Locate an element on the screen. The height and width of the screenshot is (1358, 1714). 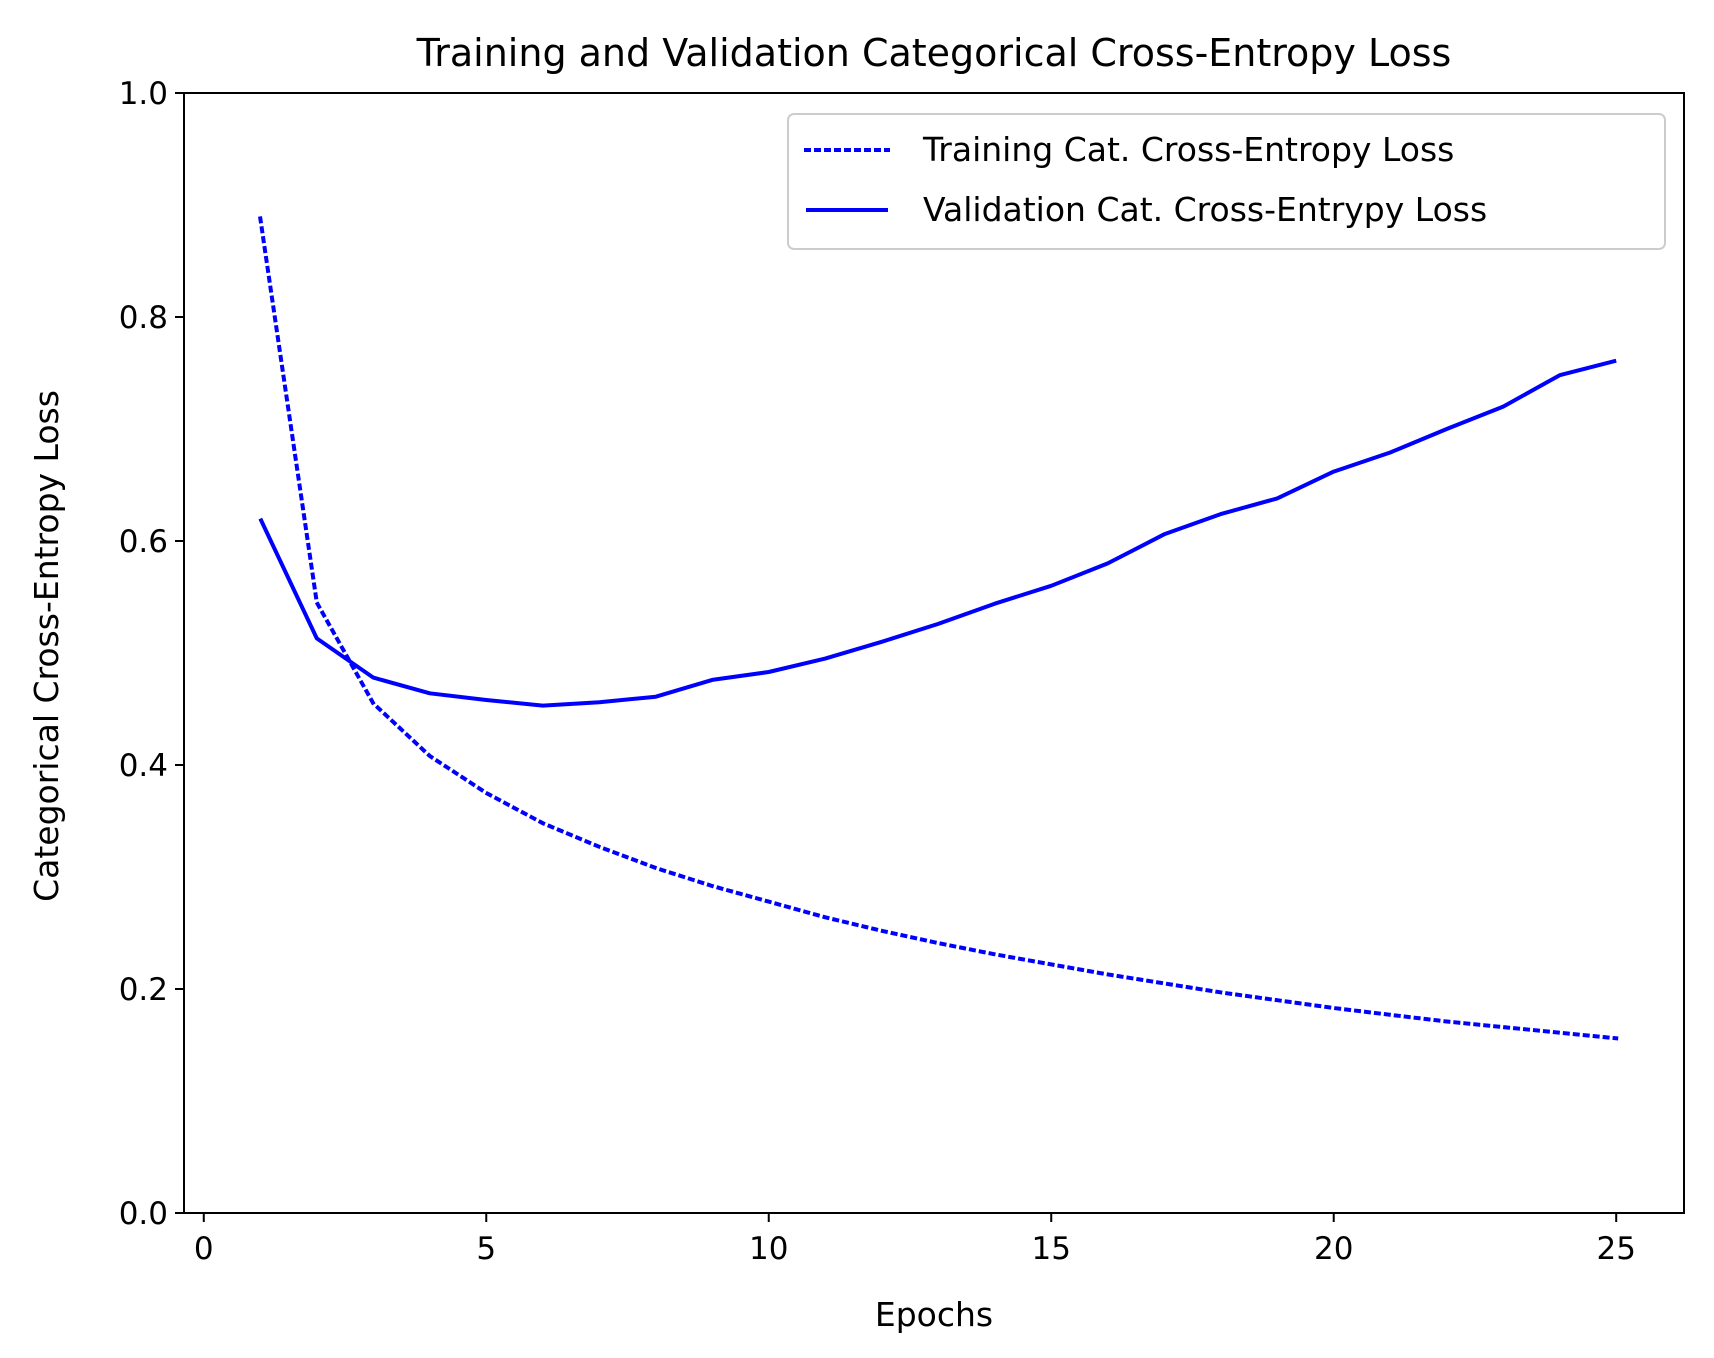
x-axis-label: Epochs is located at coordinates (934, 1314).